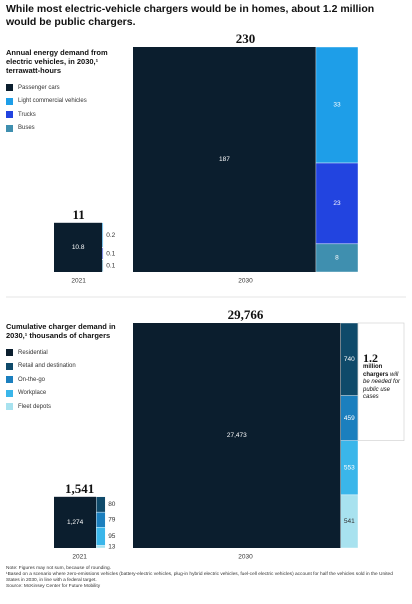  Describe the element at coordinates (110, 235) in the screenshot. I see `value-label: 0.2` at that location.